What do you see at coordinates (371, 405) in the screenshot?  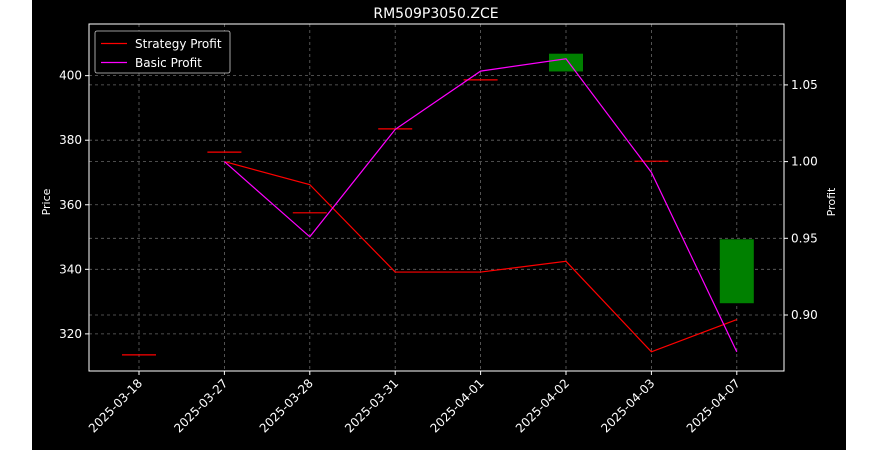 I see `x-tick-label: 2025-03-31` at bounding box center [371, 405].